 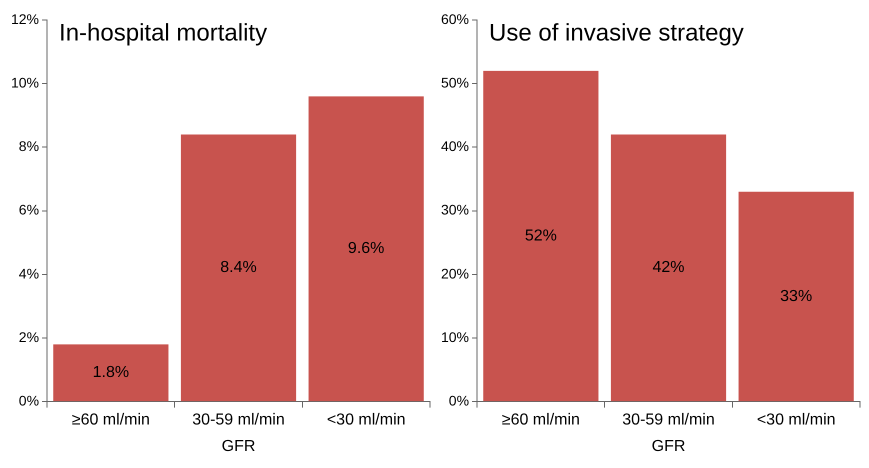 I want to click on data-label: 8.4%, so click(x=238, y=267).